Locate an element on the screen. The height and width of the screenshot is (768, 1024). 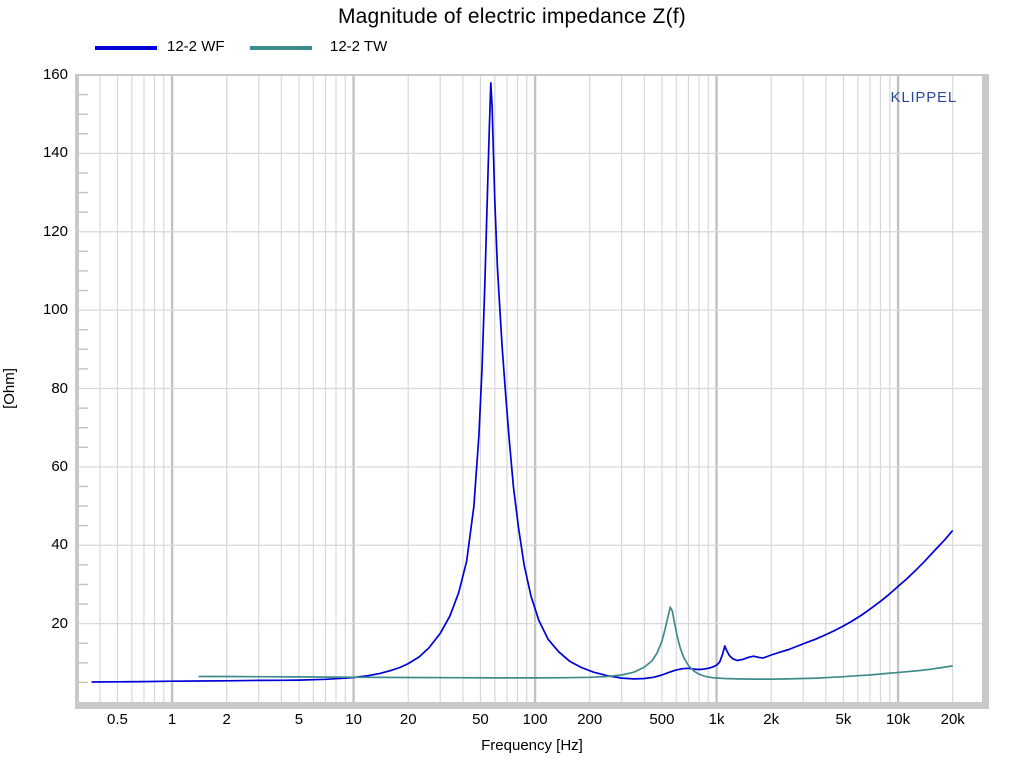
x-tick-label: 5 is located at coordinates (299, 719).